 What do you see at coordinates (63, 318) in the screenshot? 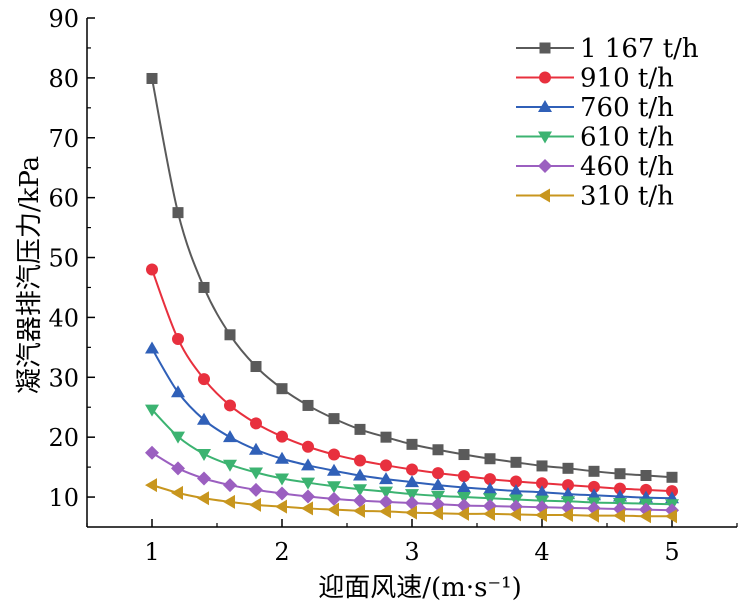
I see `y-tick-label: 40` at bounding box center [63, 318].